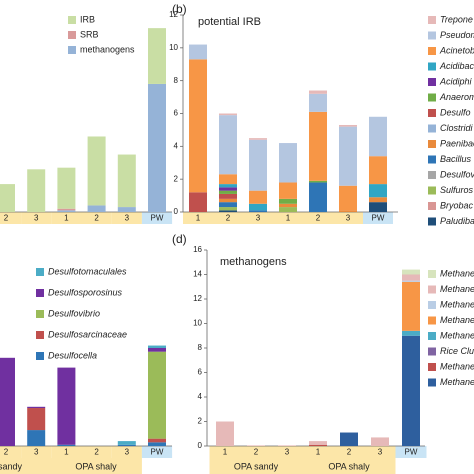  I want to click on panel-label: (b), so click(179, 9).